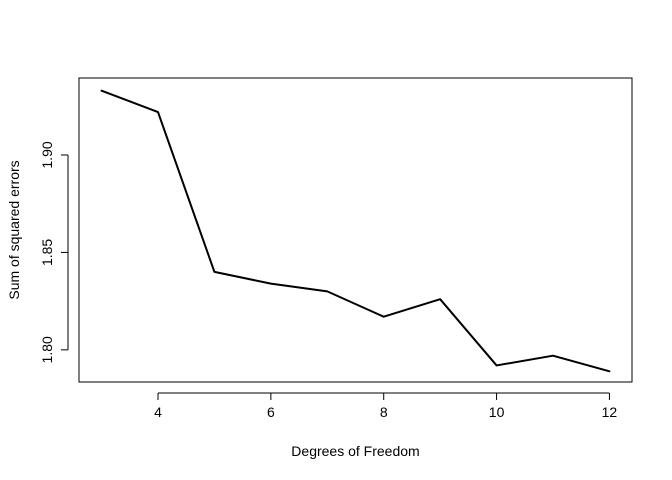 This screenshot has width=672, height=480. Describe the element at coordinates (47, 154) in the screenshot. I see `y-tick-label: 1.90` at that location.